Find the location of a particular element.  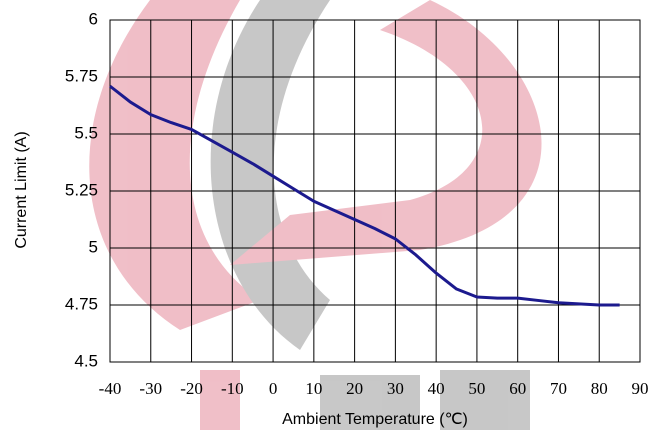

y-tick-label: 4.5 is located at coordinates (86, 360).